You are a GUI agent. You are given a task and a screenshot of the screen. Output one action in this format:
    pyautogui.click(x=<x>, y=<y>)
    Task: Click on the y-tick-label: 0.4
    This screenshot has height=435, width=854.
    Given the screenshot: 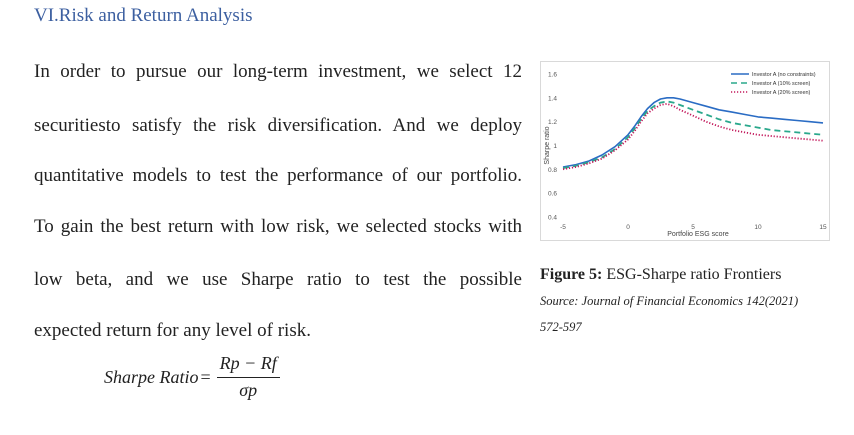 What is the action you would take?
    pyautogui.click(x=552, y=218)
    